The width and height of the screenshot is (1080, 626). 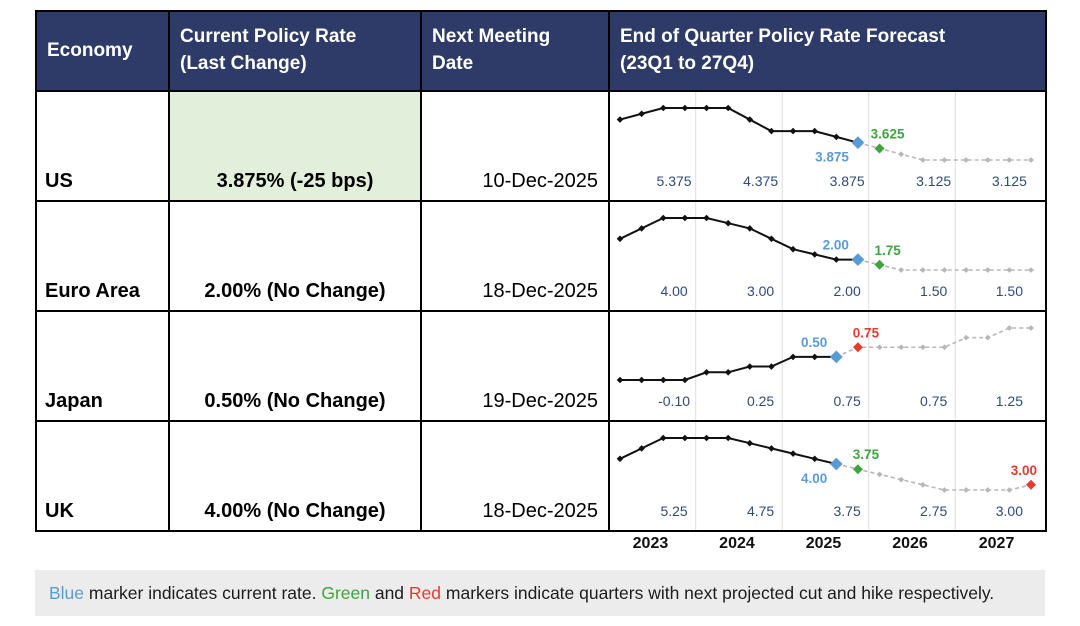 I want to click on next-cut-label: 1.75, so click(x=887, y=250).